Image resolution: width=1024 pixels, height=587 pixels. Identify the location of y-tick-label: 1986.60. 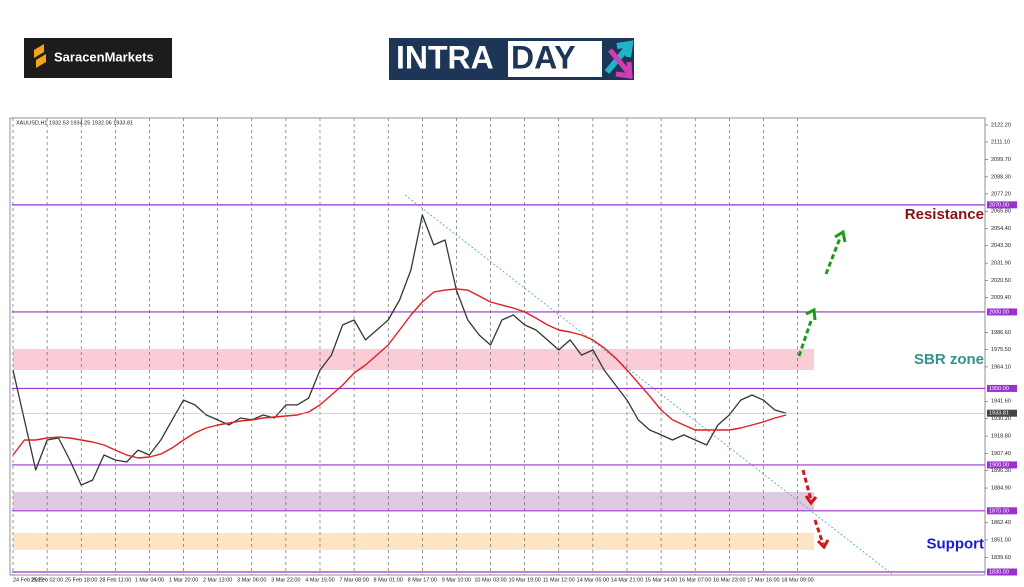
(1001, 333).